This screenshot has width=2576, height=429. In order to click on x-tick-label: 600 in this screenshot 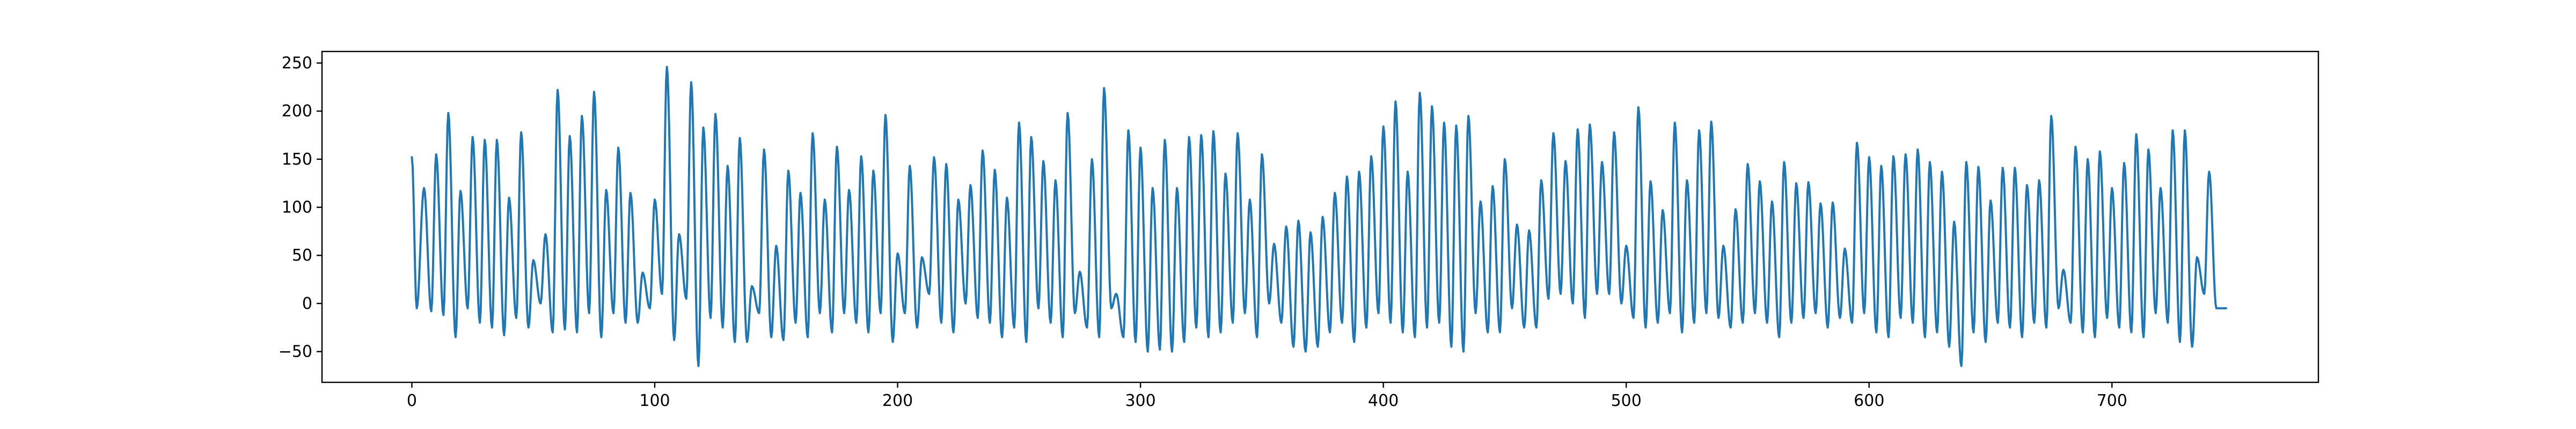, I will do `click(1869, 400)`.